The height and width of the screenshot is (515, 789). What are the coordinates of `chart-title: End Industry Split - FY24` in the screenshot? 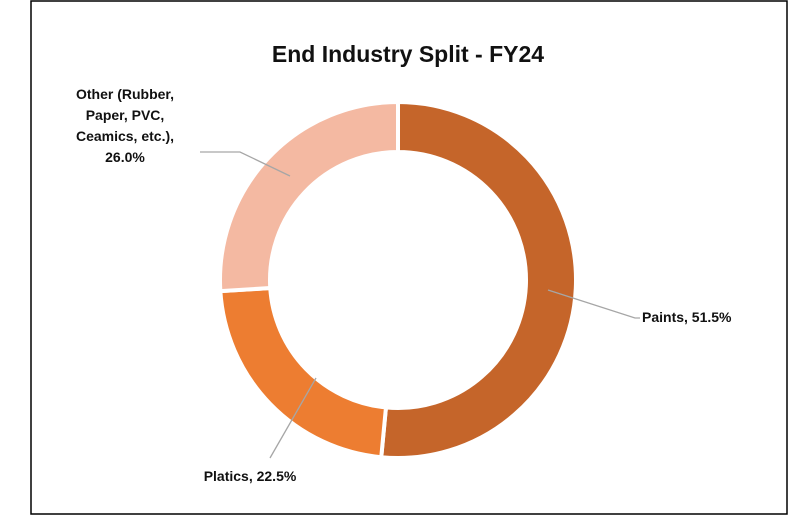 It's located at (408, 54).